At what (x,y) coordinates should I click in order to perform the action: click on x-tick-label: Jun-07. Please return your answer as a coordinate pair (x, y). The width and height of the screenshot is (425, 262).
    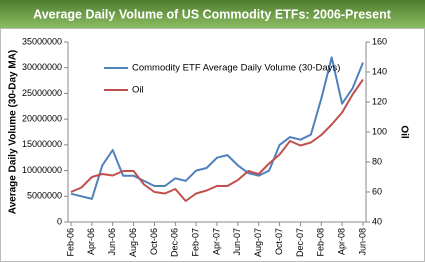
    Looking at the image, I should click on (237, 242).